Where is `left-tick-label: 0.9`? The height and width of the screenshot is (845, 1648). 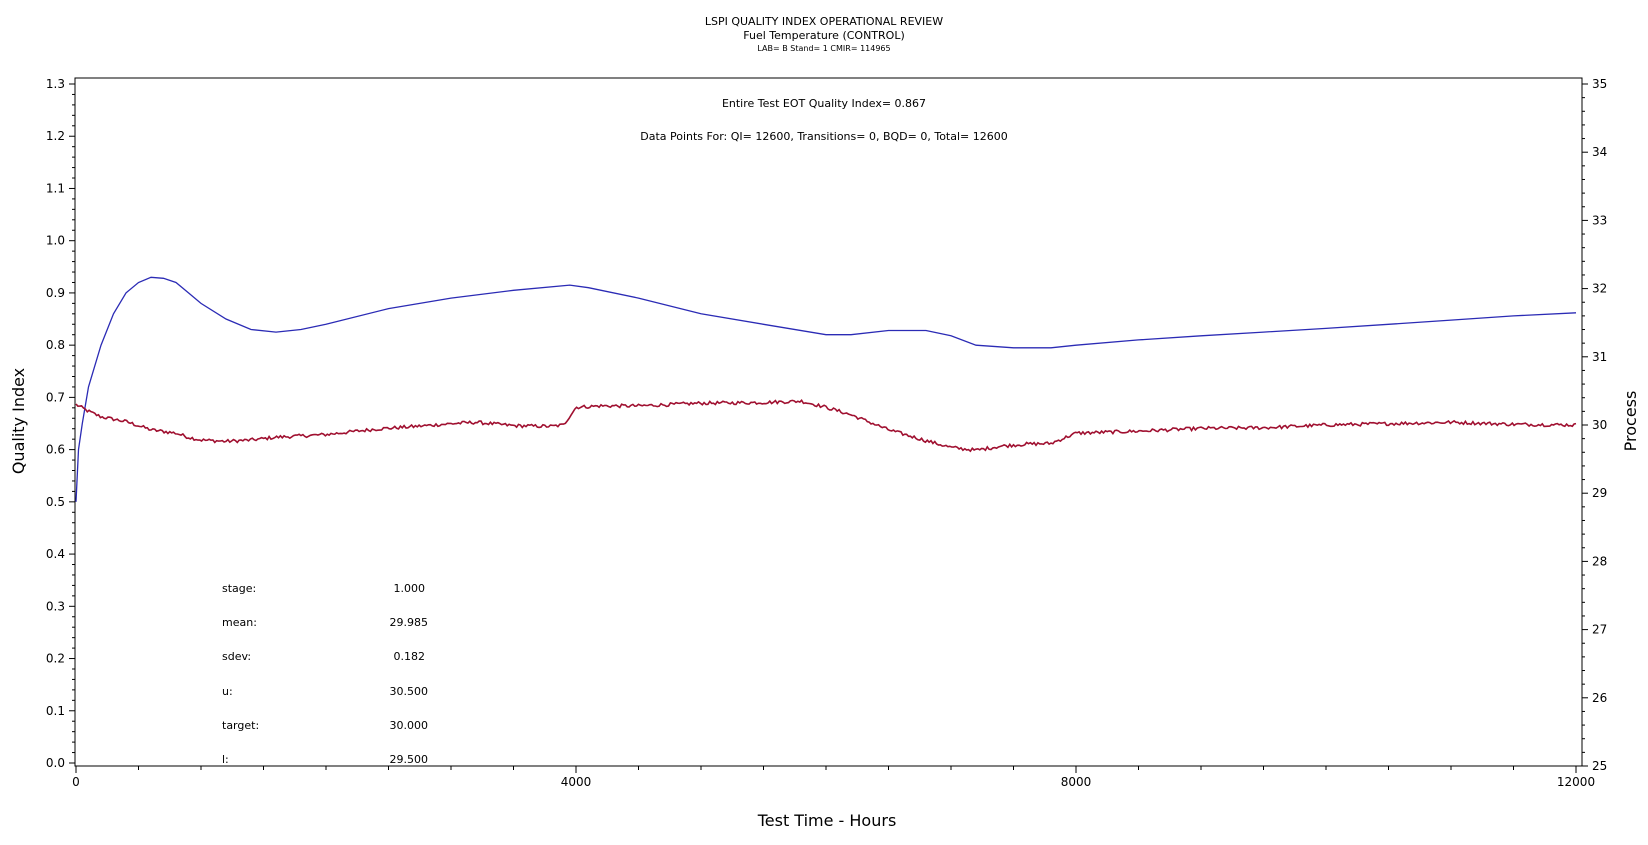
left-tick-label: 0.9 is located at coordinates (55, 293).